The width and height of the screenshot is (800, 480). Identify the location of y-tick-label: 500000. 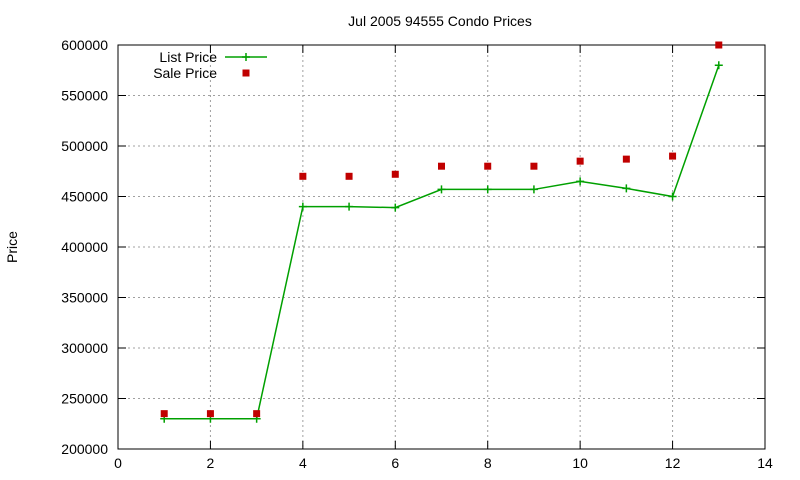
(84, 146).